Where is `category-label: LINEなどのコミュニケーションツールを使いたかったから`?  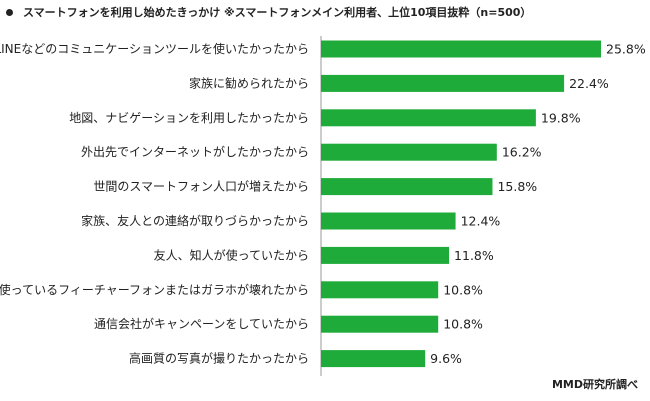
category-label: LINEなどのコミュニケーションツールを使いたかったから is located at coordinates (154, 48).